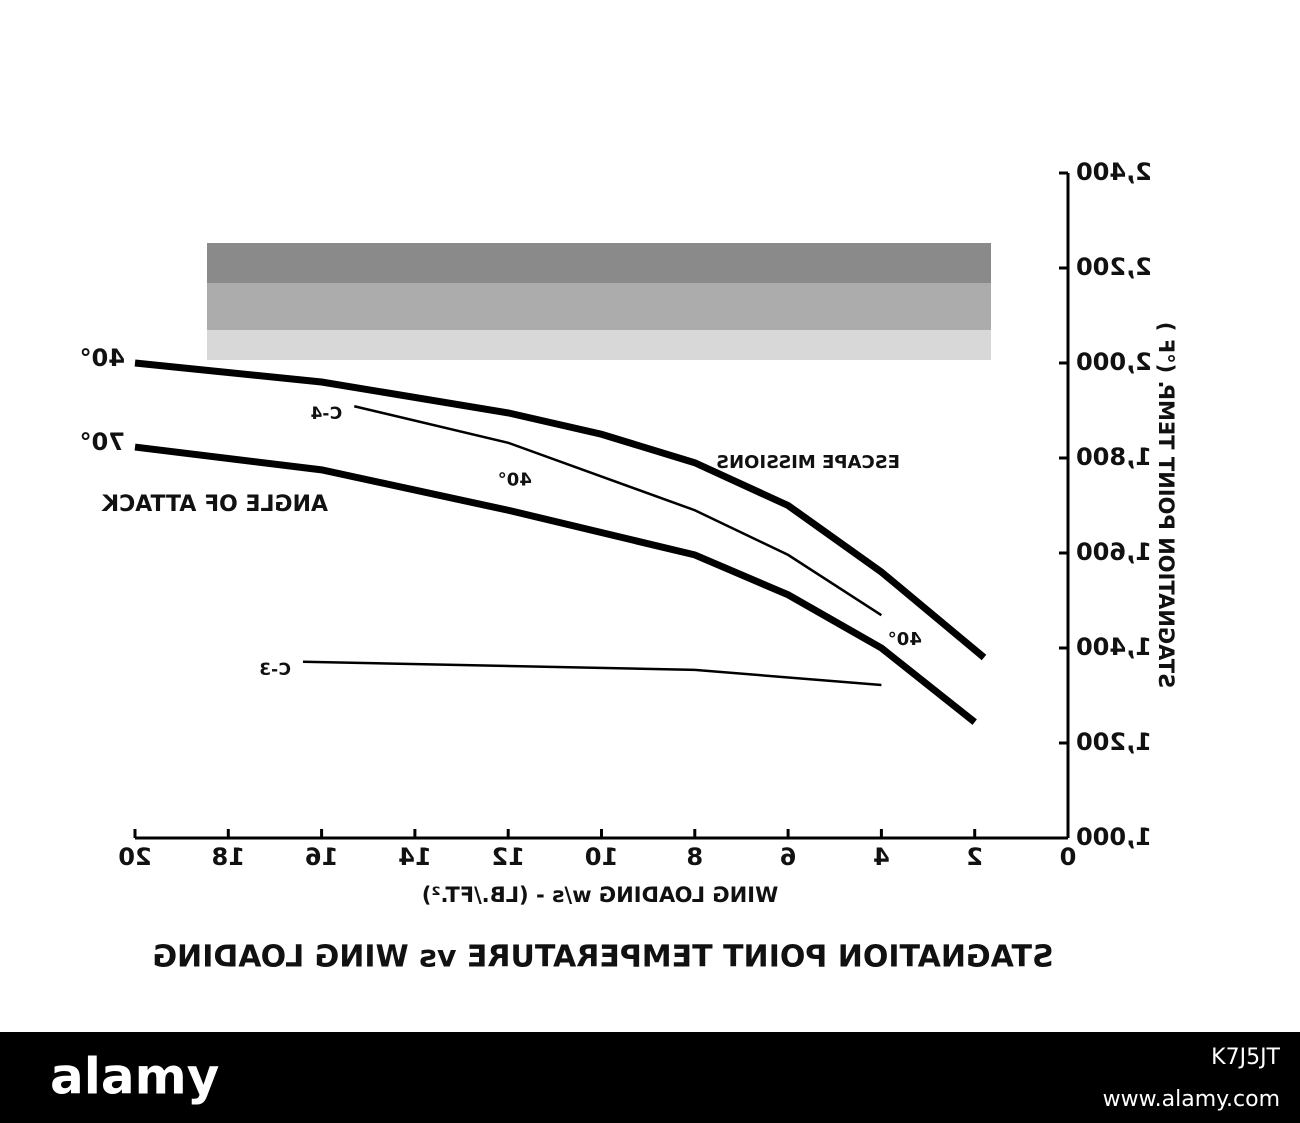 The height and width of the screenshot is (1123, 1300). Describe the element at coordinates (1114, 552) in the screenshot. I see `y-tick-label: 1,600` at that location.